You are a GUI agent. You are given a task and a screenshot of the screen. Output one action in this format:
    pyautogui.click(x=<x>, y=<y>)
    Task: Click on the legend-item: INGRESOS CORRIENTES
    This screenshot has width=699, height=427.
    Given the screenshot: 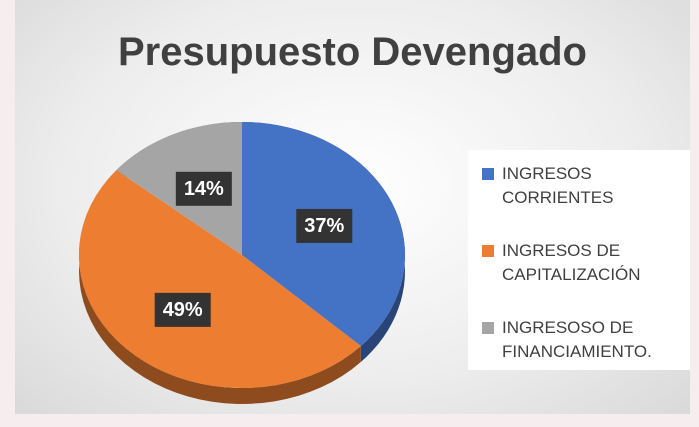 What is the action you would take?
    pyautogui.click(x=582, y=186)
    